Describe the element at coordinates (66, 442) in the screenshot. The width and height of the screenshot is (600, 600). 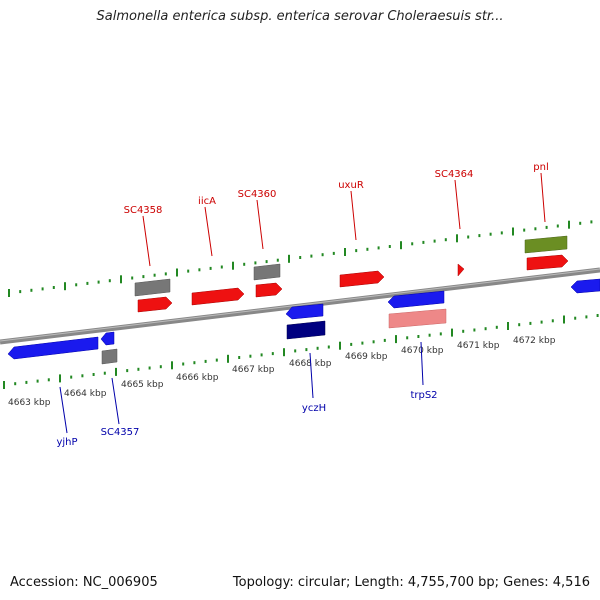
I see `gene-label-yjhp: yjhP` at that location.